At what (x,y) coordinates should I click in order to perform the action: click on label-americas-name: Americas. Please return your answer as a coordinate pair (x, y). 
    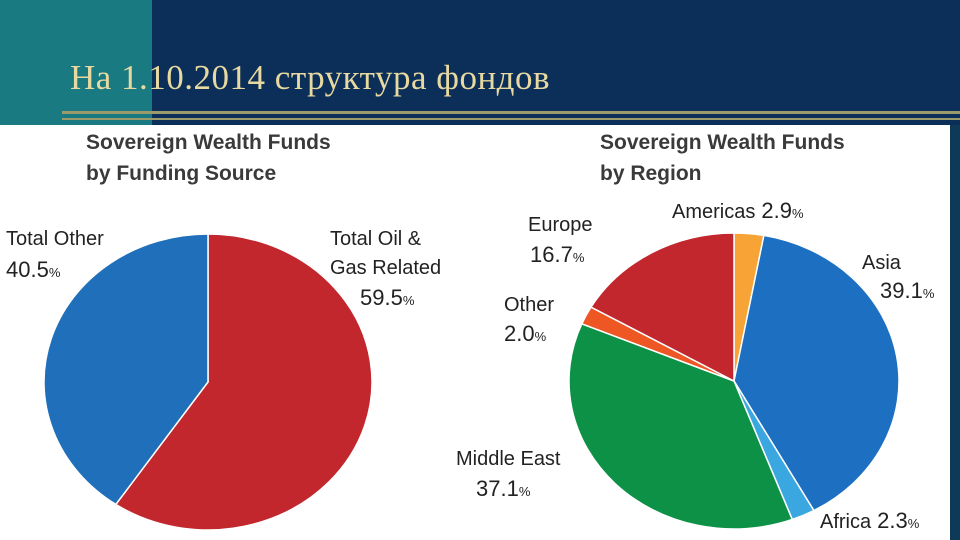
    Looking at the image, I should click on (713, 212).